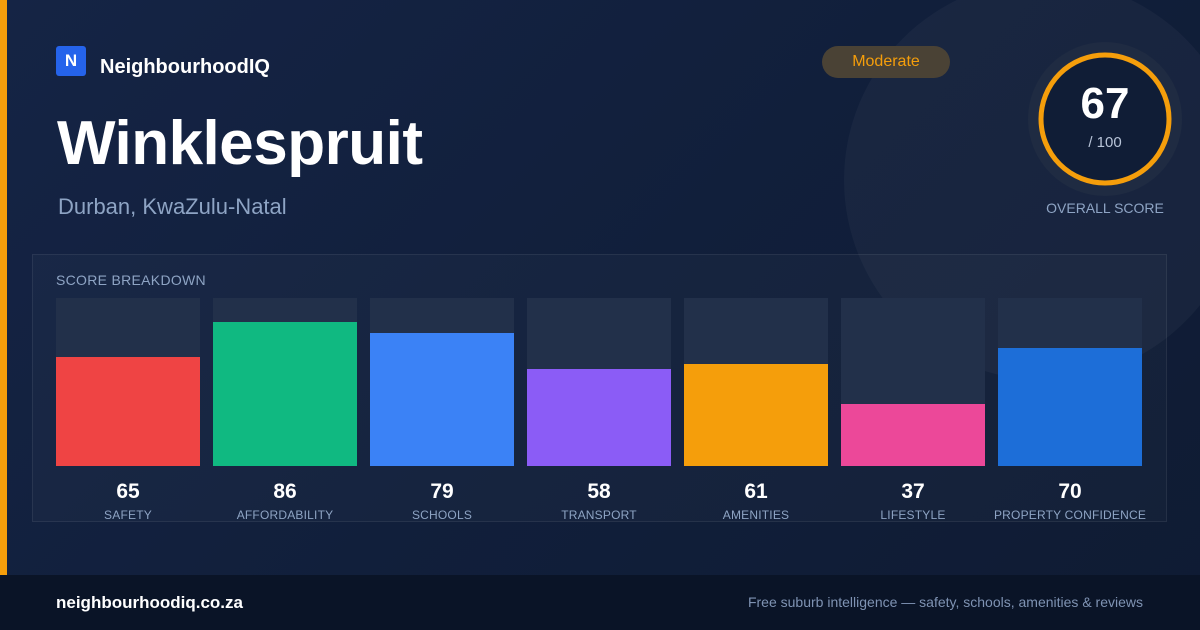  I want to click on overall-score-label: OVERALL SCORE, so click(1105, 208).